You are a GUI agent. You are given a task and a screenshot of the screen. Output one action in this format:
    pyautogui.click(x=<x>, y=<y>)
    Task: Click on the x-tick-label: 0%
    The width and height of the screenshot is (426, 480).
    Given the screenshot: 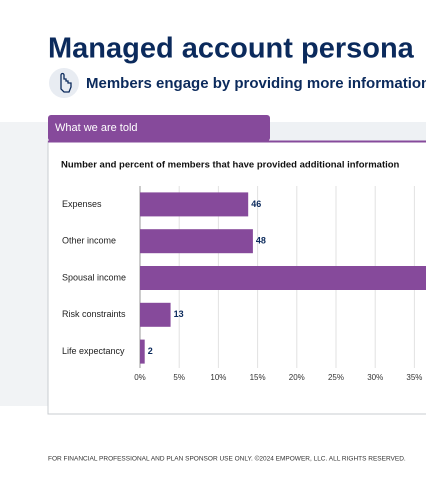 What is the action you would take?
    pyautogui.click(x=140, y=377)
    